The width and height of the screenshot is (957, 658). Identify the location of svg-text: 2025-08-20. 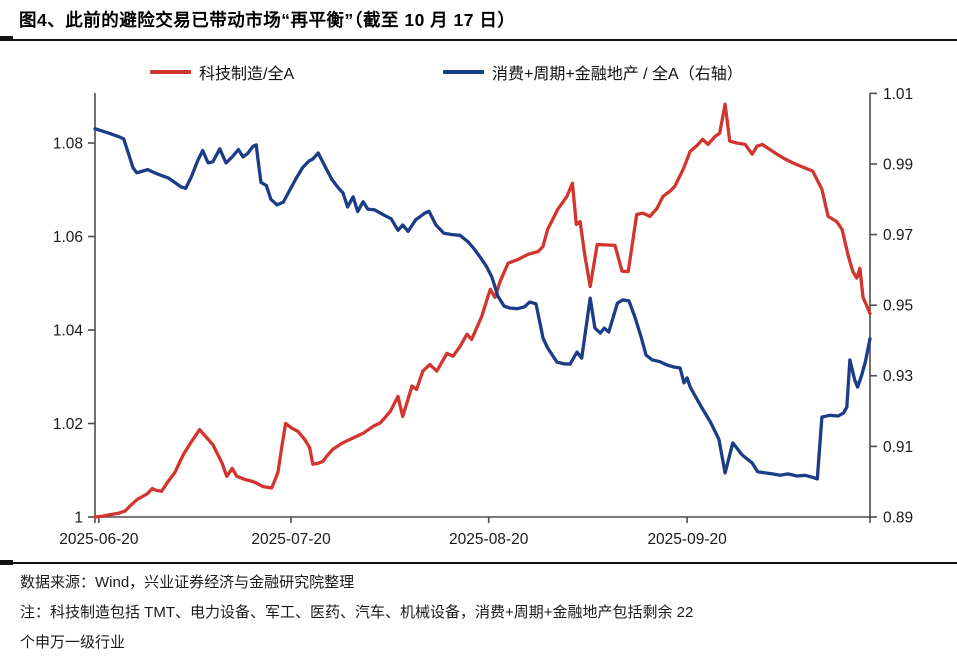
(489, 539).